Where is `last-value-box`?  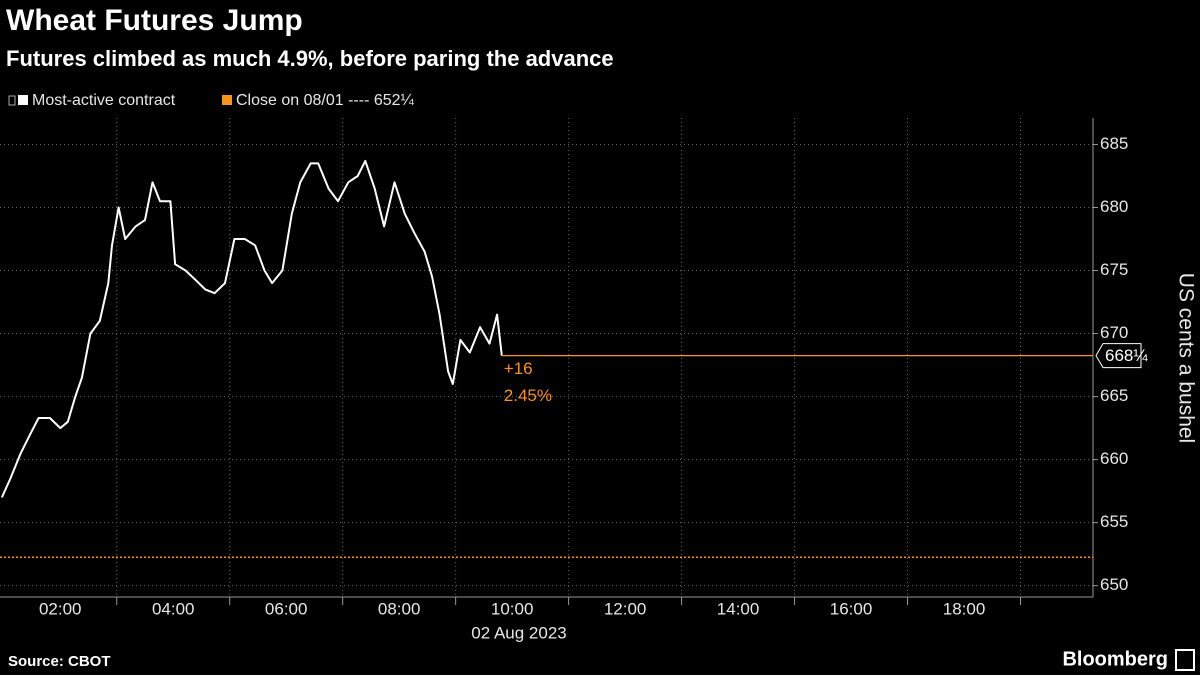
last-value-box is located at coordinates (1118, 356).